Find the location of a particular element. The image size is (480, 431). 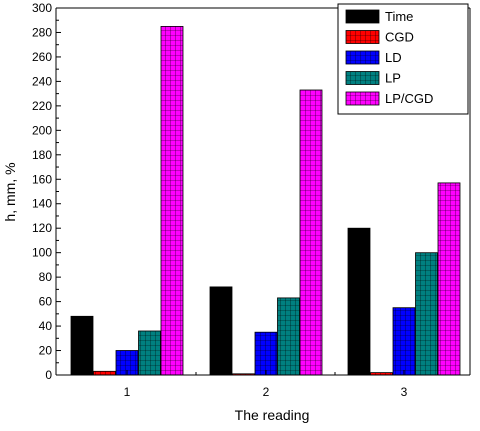

y-tick-label-80: 80 is located at coordinates (46, 277).